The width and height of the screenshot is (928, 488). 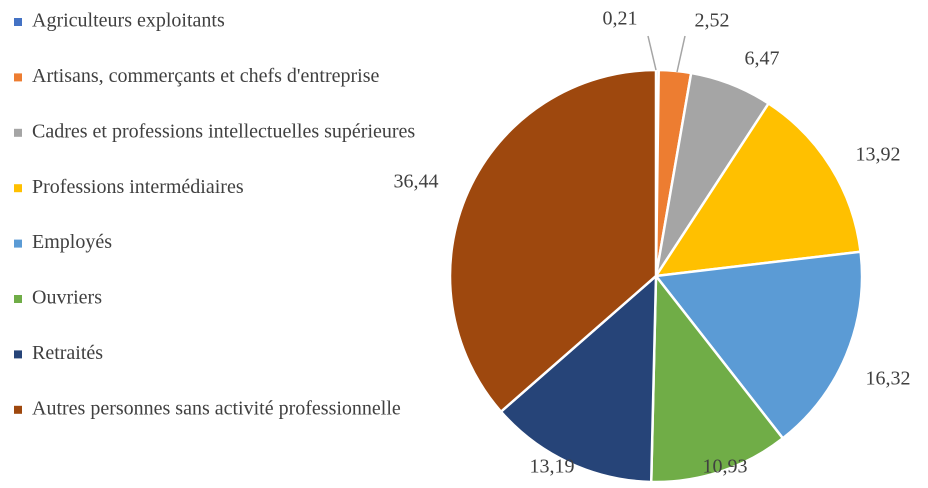 I want to click on legend-label: Employés, so click(x=72, y=242).